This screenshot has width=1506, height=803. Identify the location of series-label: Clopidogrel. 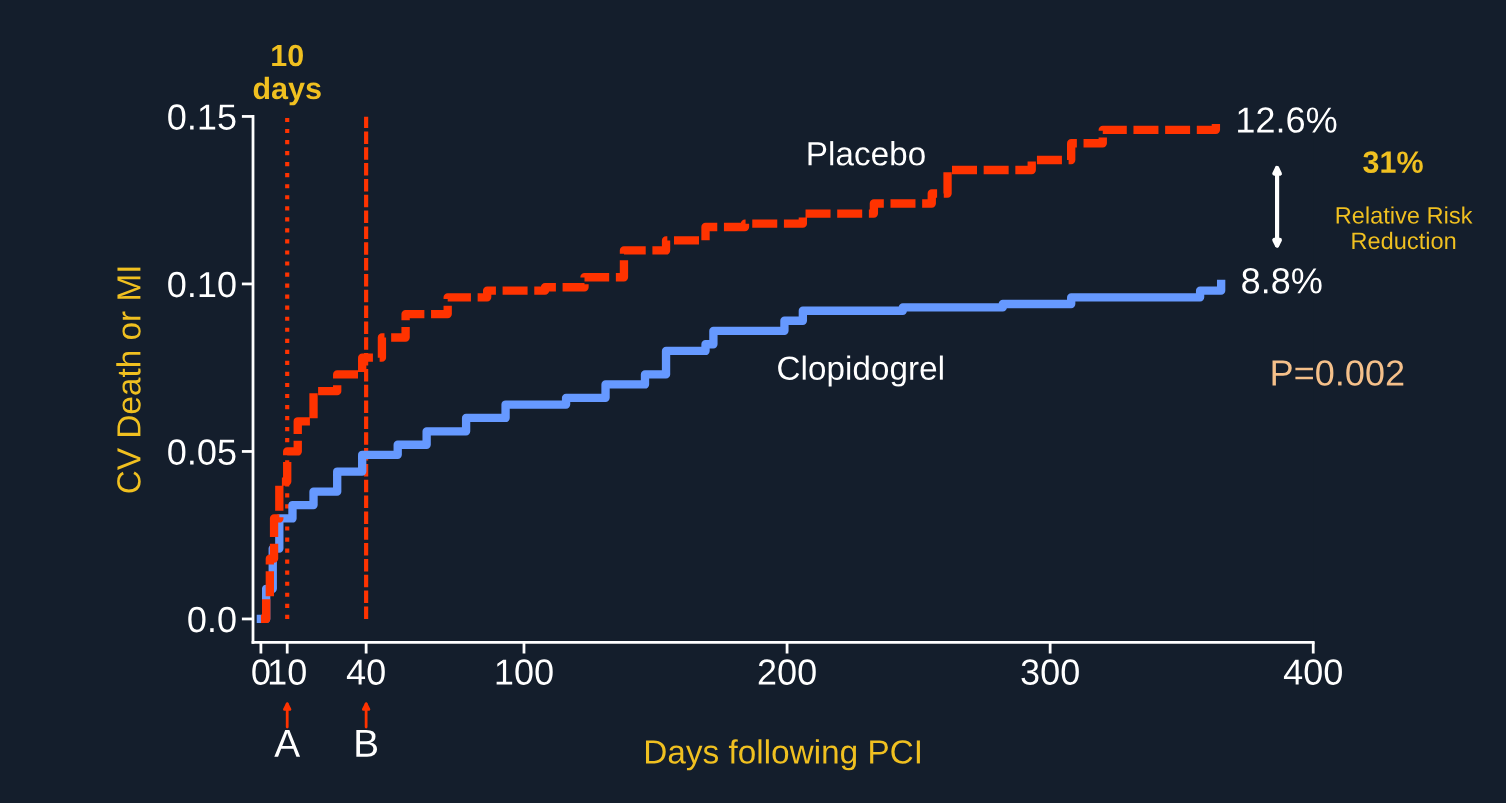
(860, 371).